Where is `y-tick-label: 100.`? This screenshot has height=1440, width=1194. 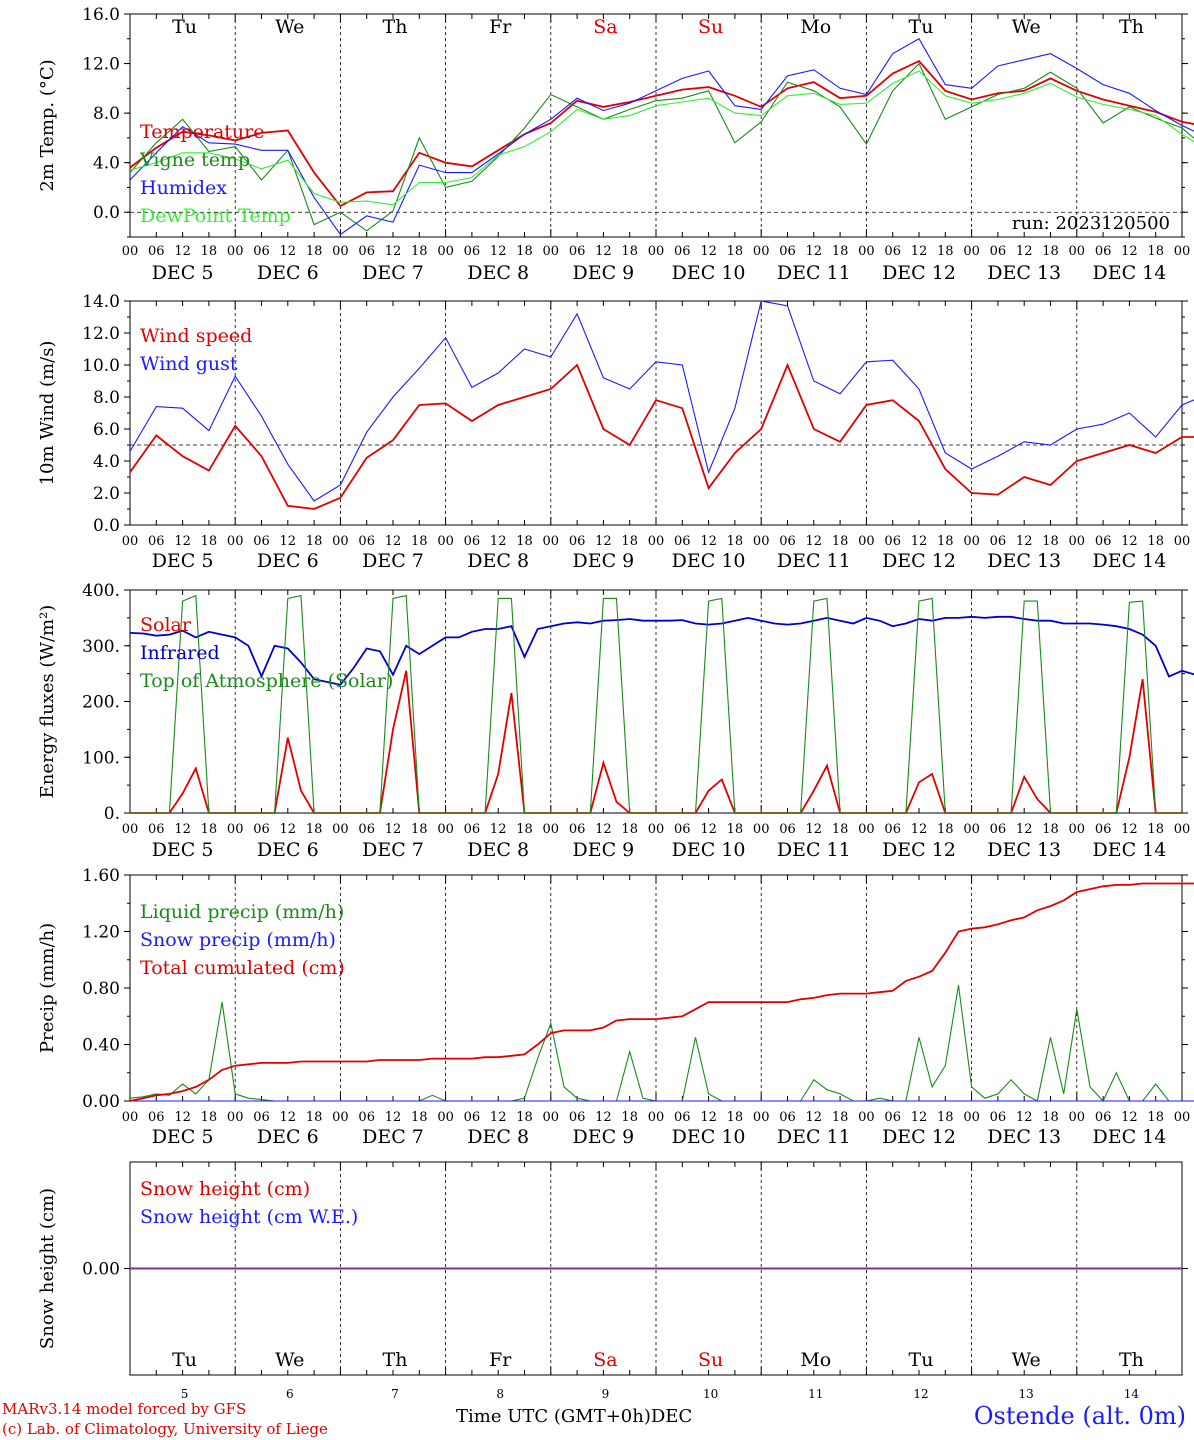
y-tick-label: 100. is located at coordinates (101, 758).